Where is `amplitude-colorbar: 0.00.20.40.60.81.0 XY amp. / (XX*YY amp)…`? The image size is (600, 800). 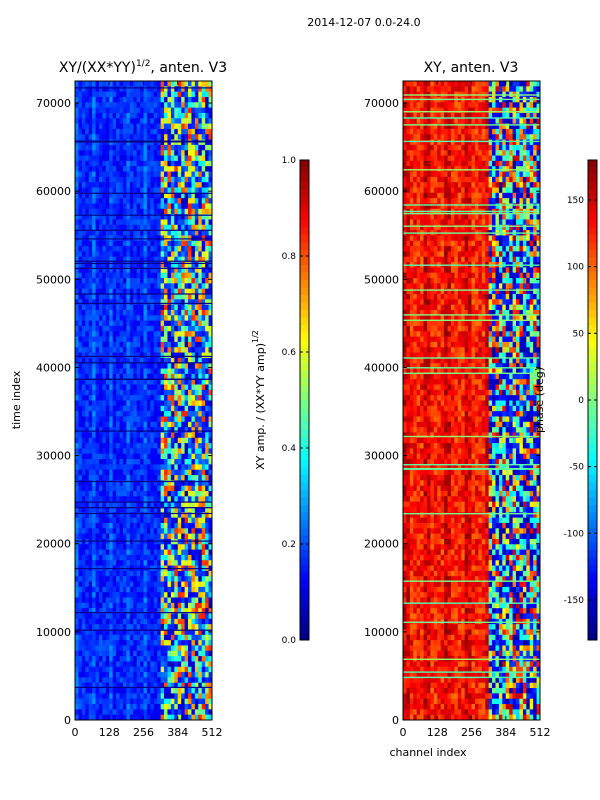 amplitude-colorbar: 0.00.20.40.60.81.0 XY amp. / (XX*YY amp)… is located at coordinates (280, 401).